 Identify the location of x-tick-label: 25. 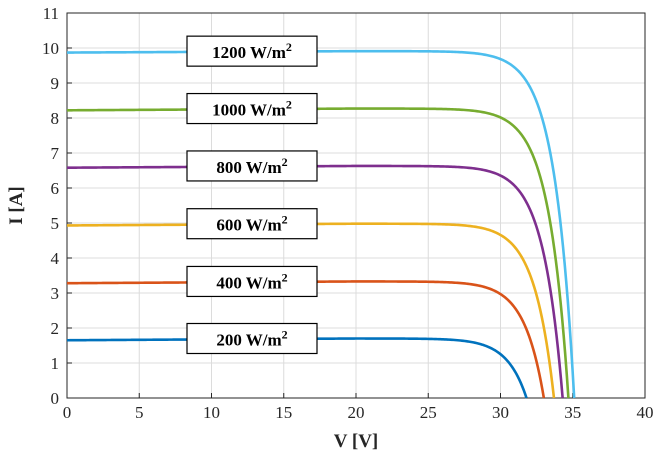
(428, 412).